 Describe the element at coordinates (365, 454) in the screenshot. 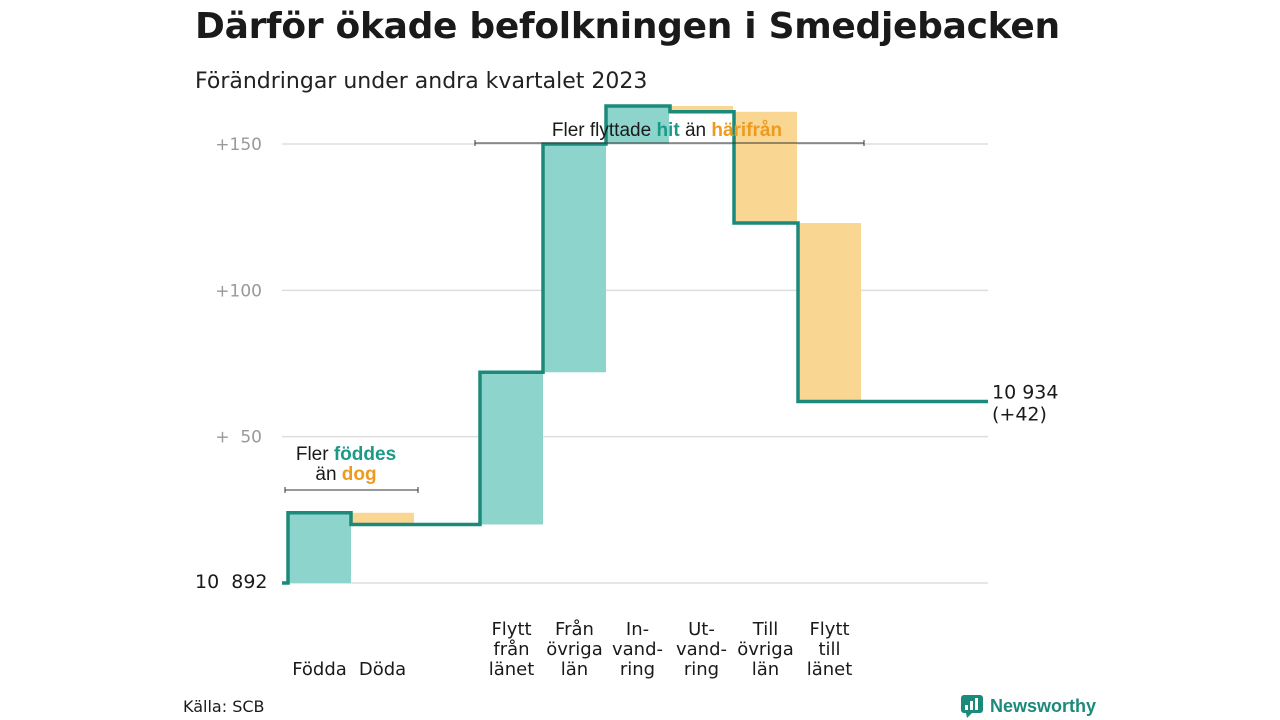

I see `births-annotation-hit: föddes` at that location.